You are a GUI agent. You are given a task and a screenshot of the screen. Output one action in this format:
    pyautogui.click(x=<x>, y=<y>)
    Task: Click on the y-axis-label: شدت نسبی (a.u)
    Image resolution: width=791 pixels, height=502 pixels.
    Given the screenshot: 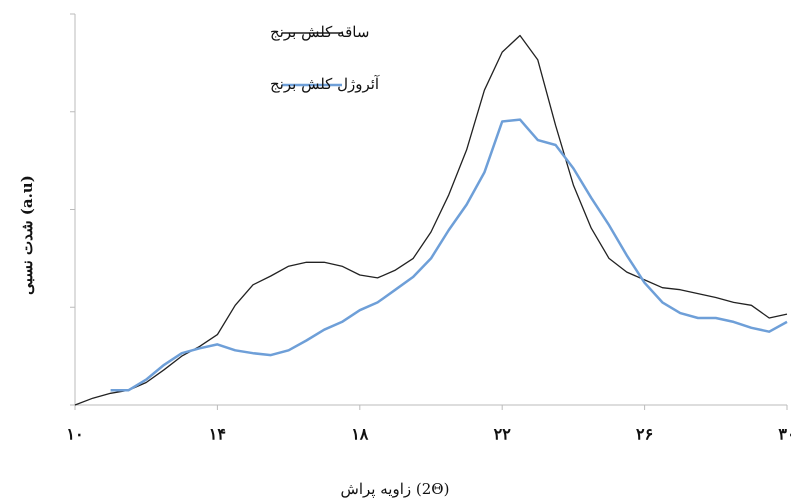 What is the action you would take?
    pyautogui.click(x=27, y=235)
    